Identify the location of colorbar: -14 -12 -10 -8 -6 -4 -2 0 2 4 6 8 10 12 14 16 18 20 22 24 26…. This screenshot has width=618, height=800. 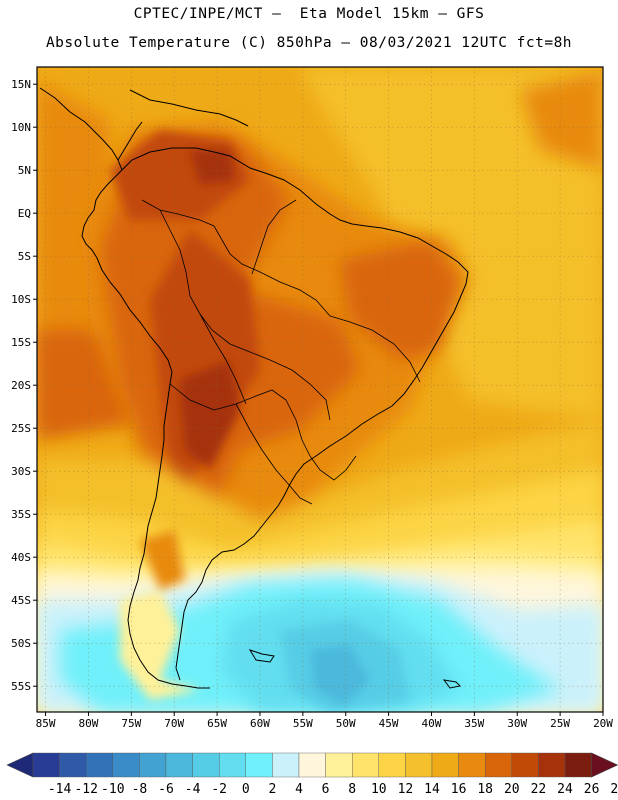
(312, 774).